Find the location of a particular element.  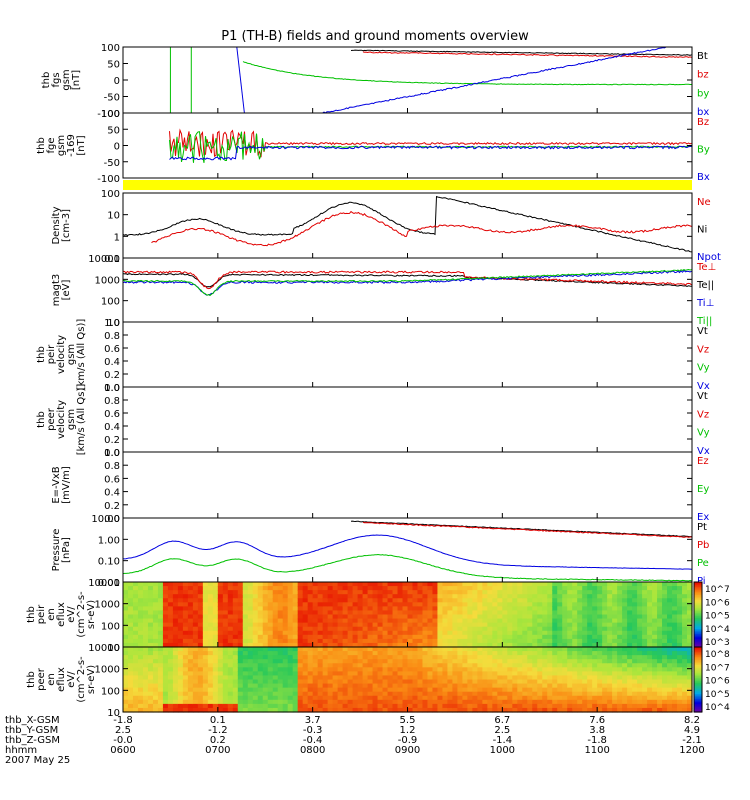

legend-Vx: Vx is located at coordinates (703, 386).